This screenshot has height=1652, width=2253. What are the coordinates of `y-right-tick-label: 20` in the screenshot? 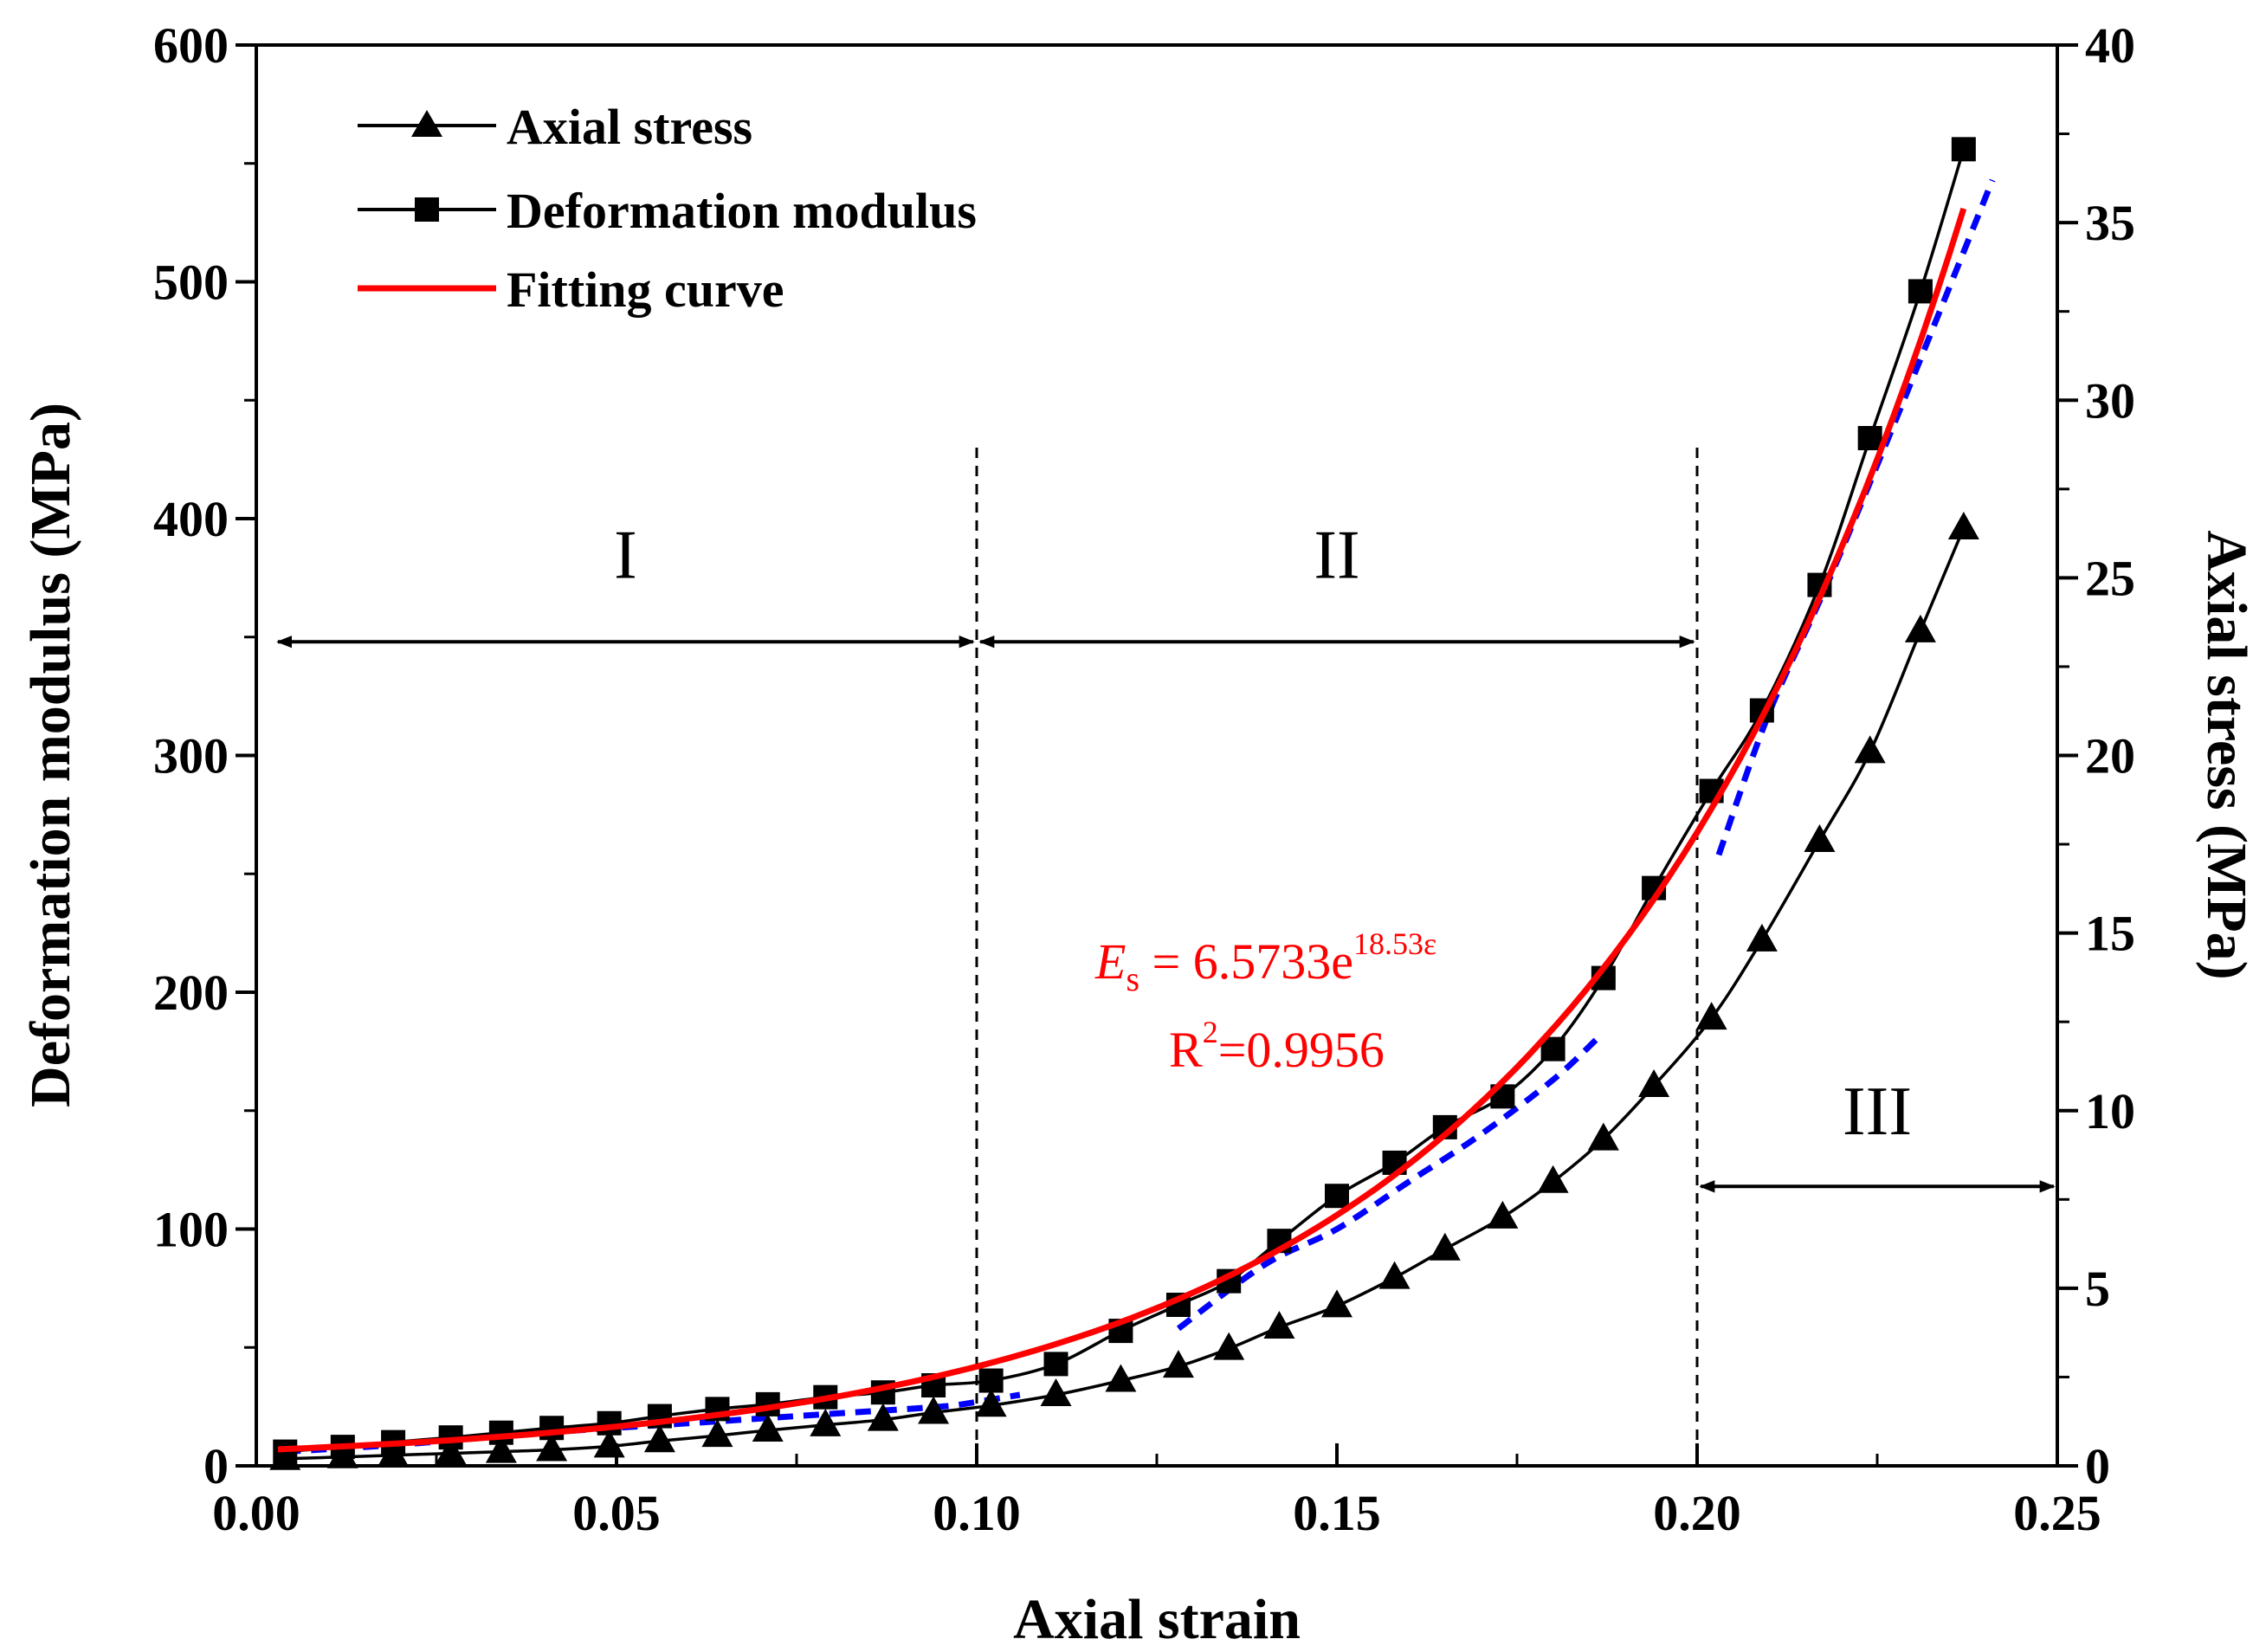 It's located at (2110, 756).